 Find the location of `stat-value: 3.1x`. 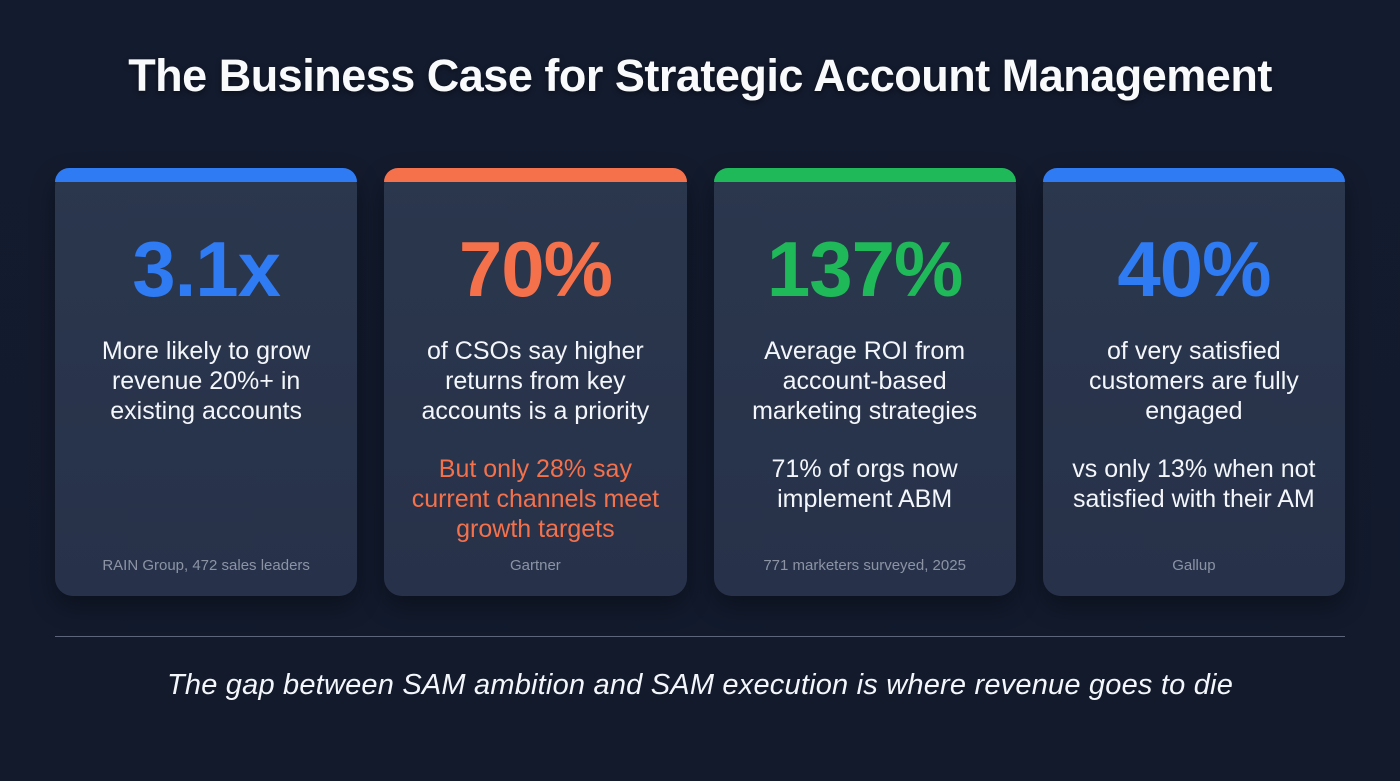

stat-value: 3.1x is located at coordinates (206, 269).